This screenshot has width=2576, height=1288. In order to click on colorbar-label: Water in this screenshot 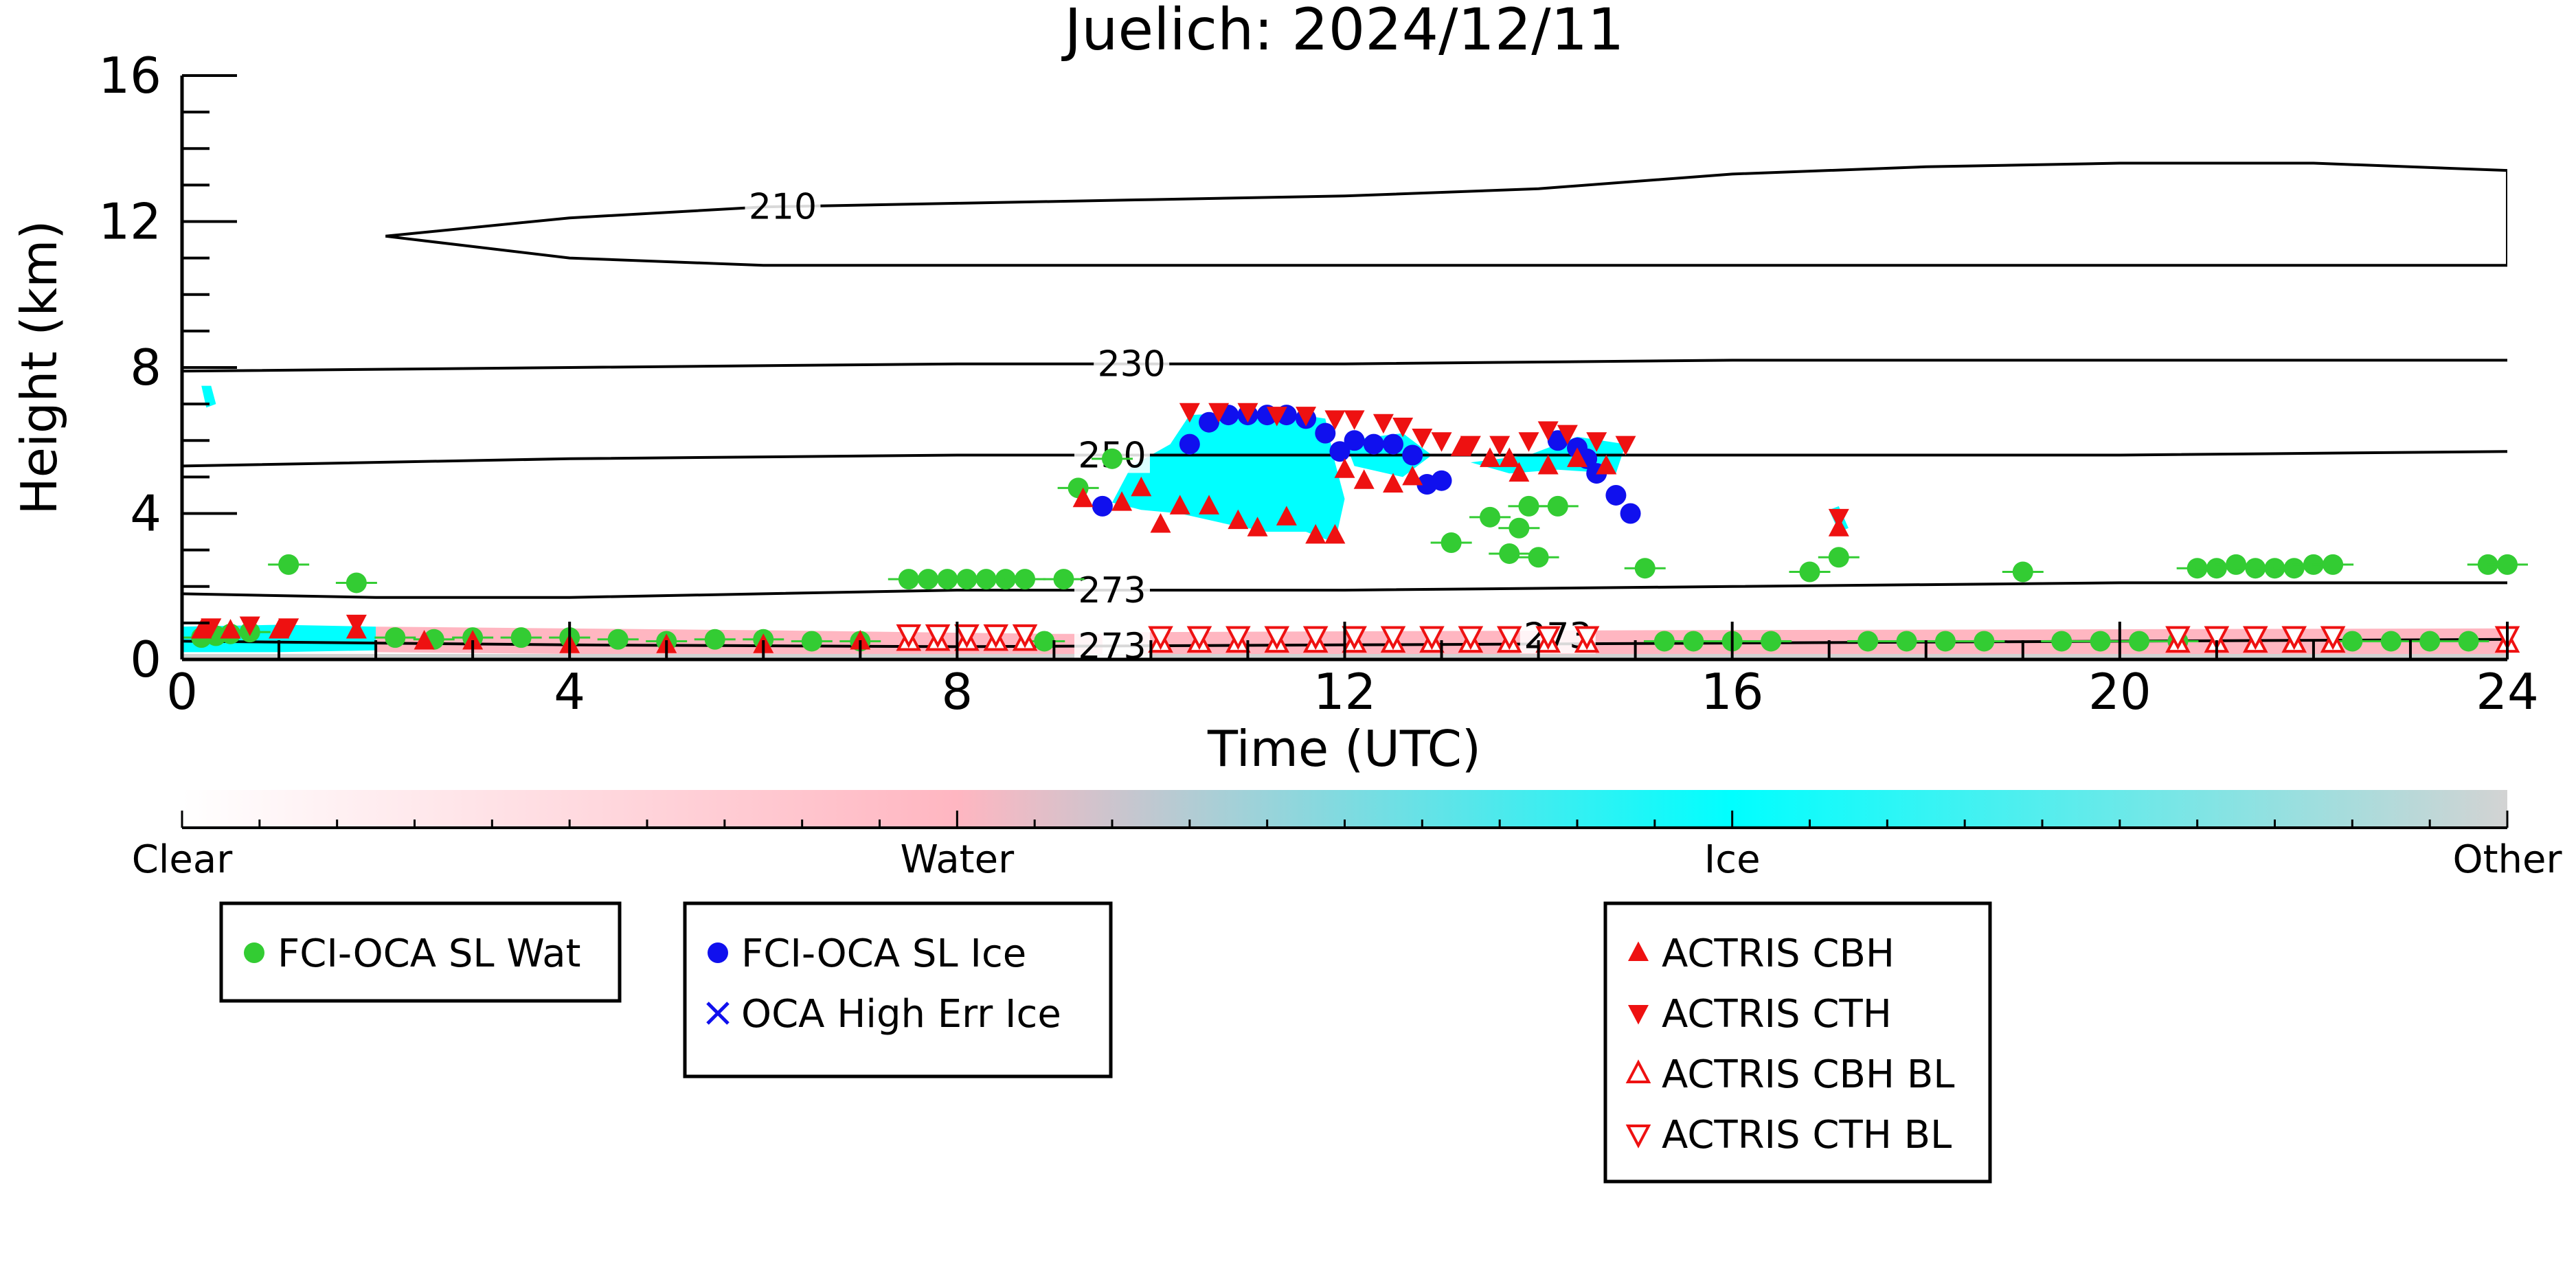, I will do `click(958, 859)`.